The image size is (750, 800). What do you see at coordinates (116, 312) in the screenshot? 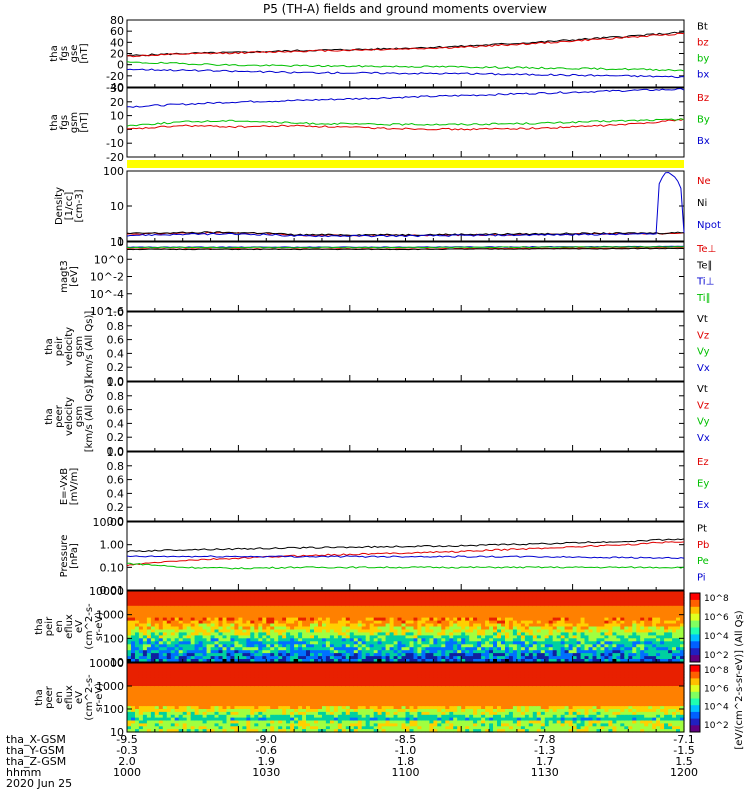
I see `y-tick-label: 1.0` at bounding box center [116, 312].